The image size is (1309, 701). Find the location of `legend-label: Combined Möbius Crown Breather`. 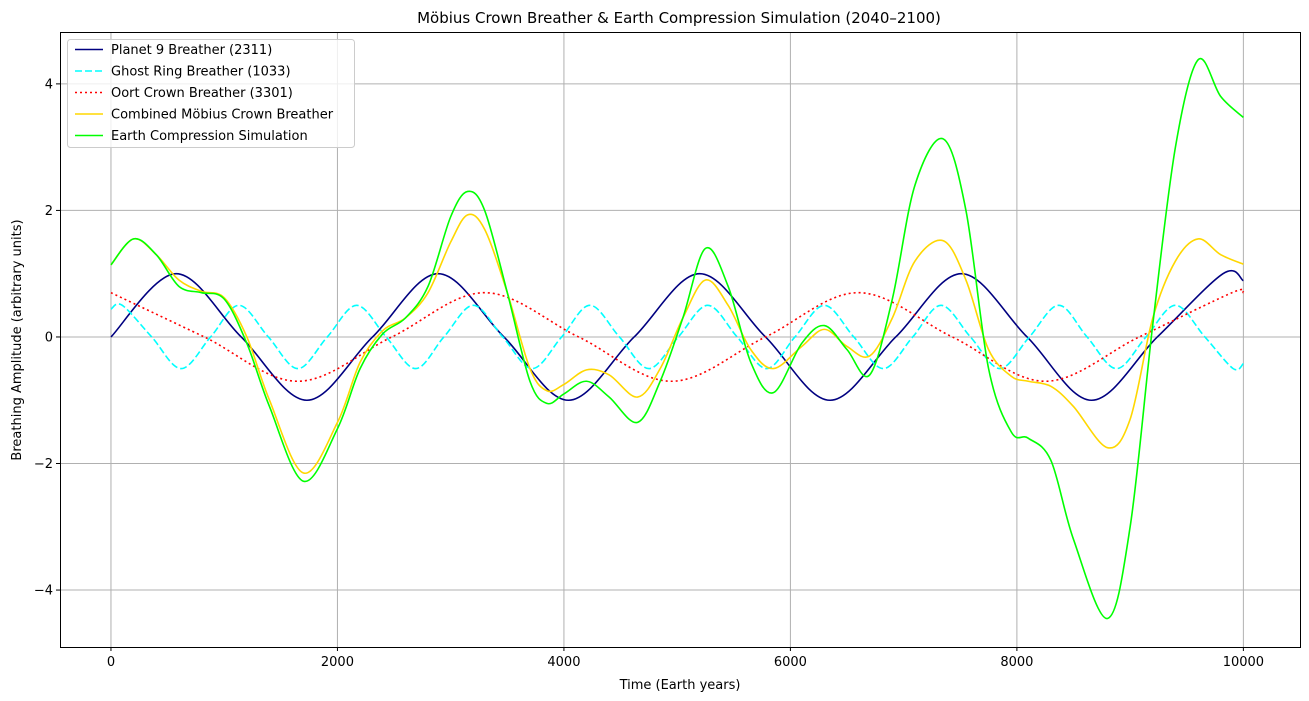

legend-label: Combined Möbius Crown Breather is located at coordinates (222, 115).